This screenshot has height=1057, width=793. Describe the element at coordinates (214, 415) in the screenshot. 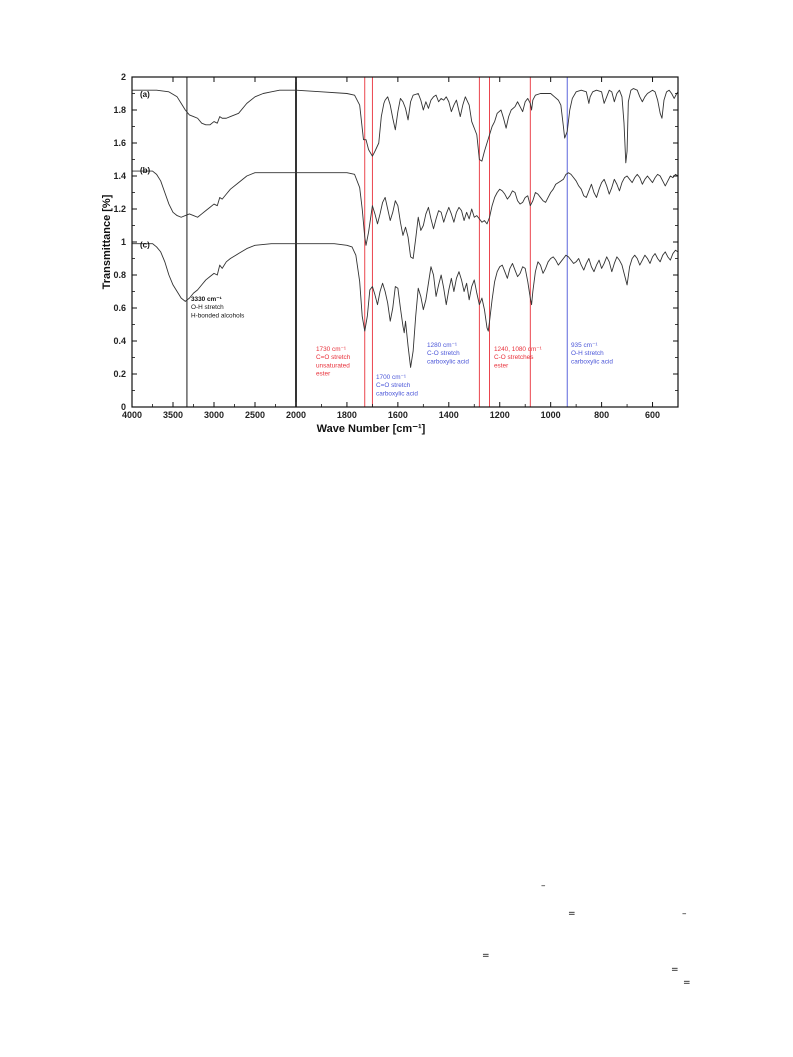

I see `x-tick-label: 3000` at that location.